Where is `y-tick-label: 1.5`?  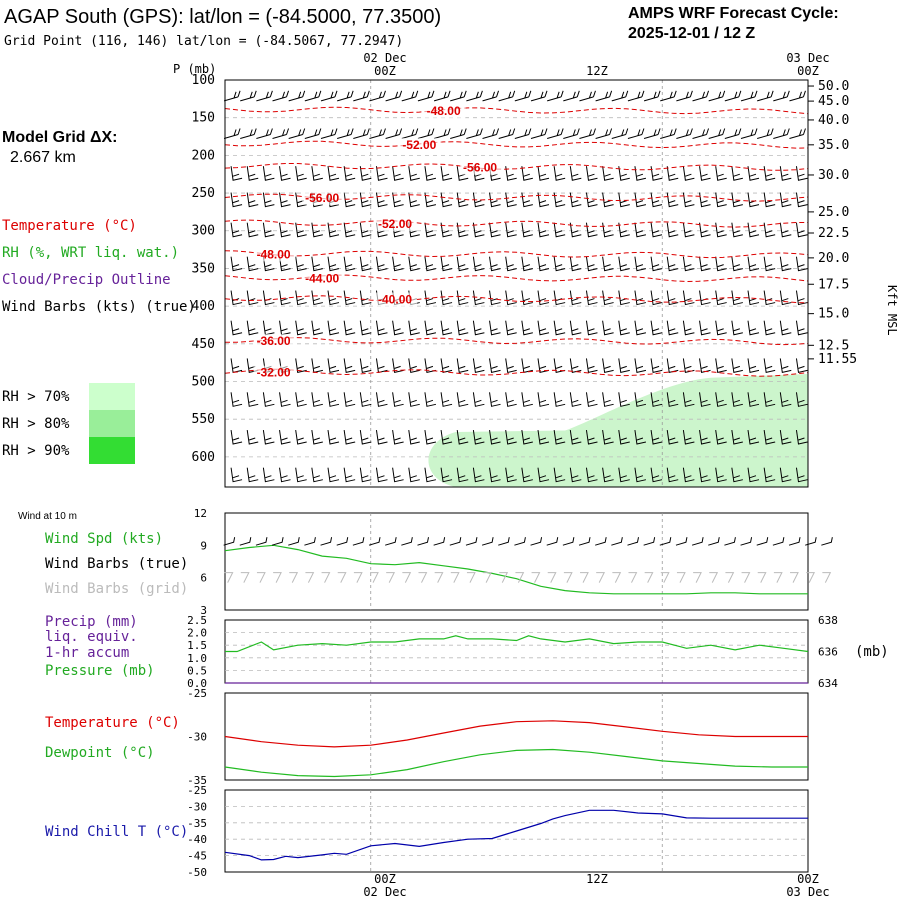
y-tick-label: 1.5 is located at coordinates (197, 645).